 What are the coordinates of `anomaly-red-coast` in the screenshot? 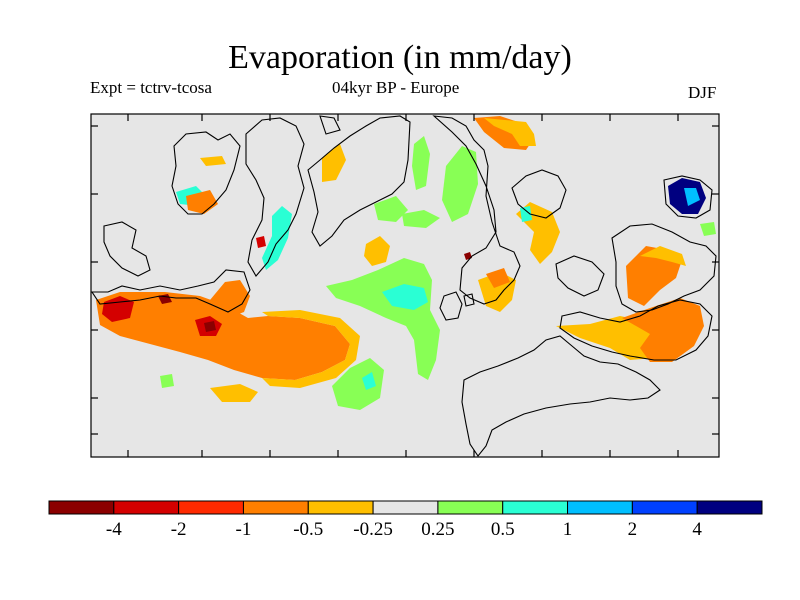 It's located at (261, 242).